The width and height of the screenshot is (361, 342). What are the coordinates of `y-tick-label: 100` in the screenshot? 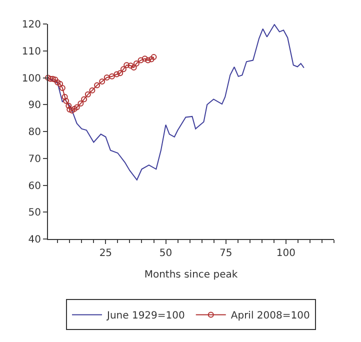 It's located at (31, 78).